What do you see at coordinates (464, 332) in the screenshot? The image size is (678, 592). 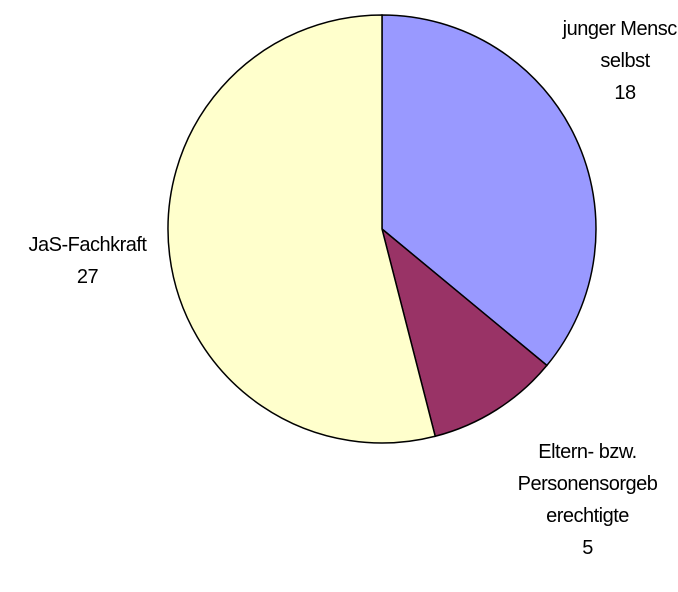 I see `pie-slice` at bounding box center [464, 332].